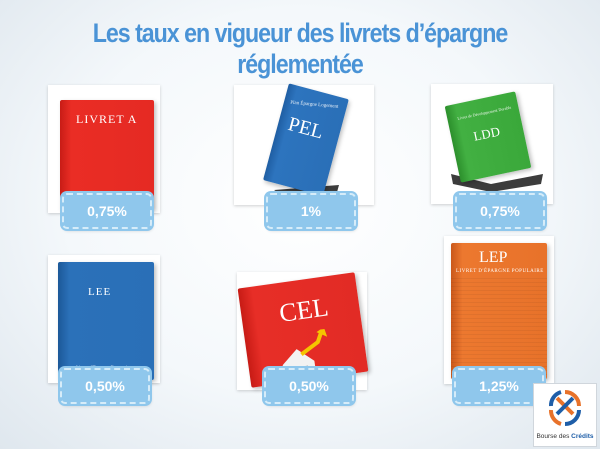  Describe the element at coordinates (311, 211) in the screenshot. I see `pel-rate: 1%` at that location.